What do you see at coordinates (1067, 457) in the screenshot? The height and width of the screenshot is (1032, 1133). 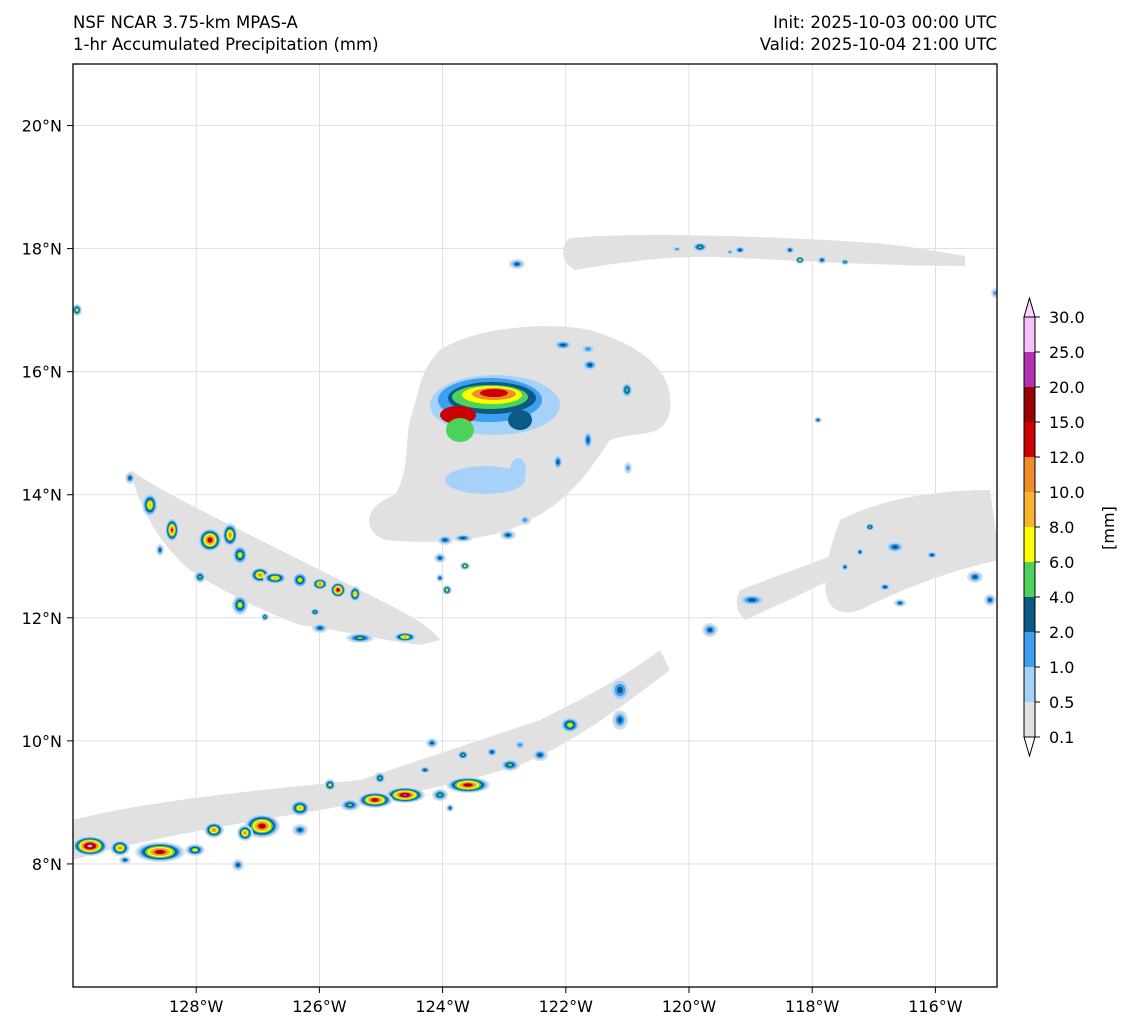 I see `colorbar-tick-label: 12.0` at bounding box center [1067, 457].